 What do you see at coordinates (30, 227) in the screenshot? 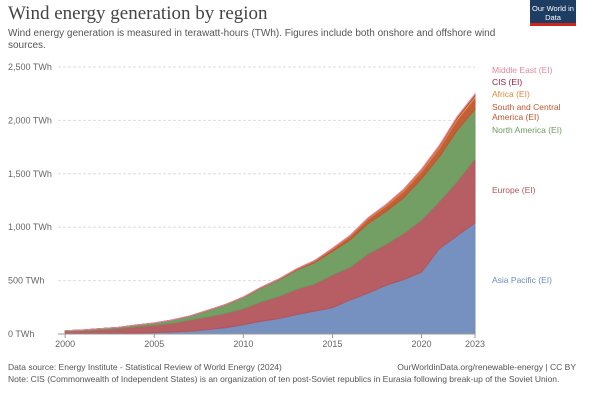
I see `y-tick-label: 1,000 TWh` at bounding box center [30, 227].